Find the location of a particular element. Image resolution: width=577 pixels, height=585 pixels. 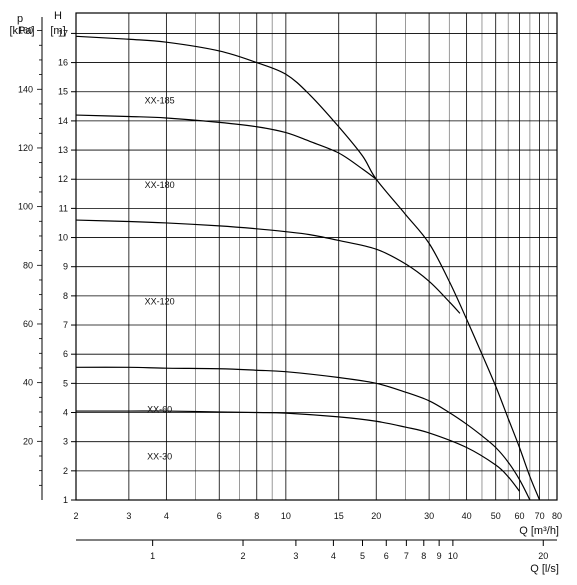

p-tick-label: 40 is located at coordinates (28, 383).